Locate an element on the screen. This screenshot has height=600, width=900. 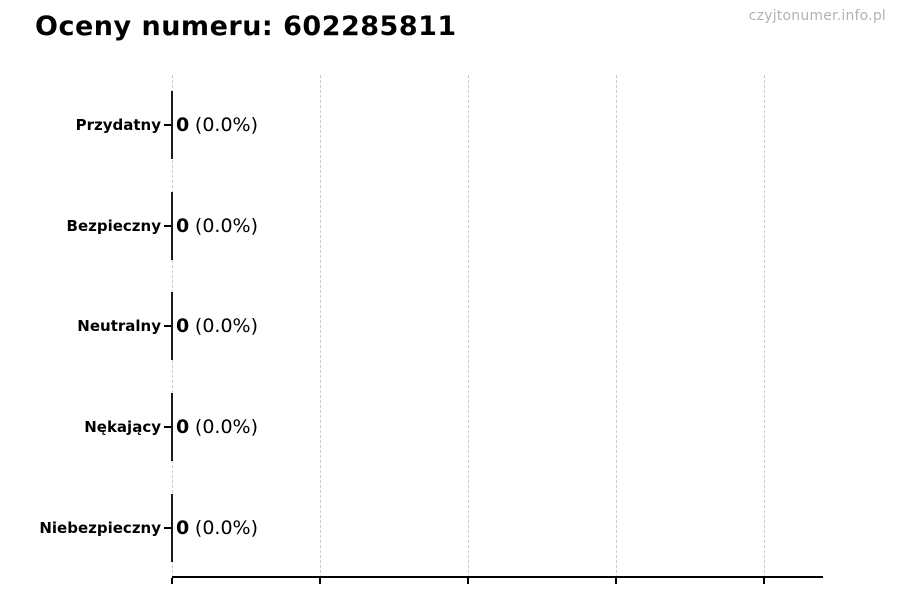
watermark: czyjtonumer.info.pl is located at coordinates (817, 16).